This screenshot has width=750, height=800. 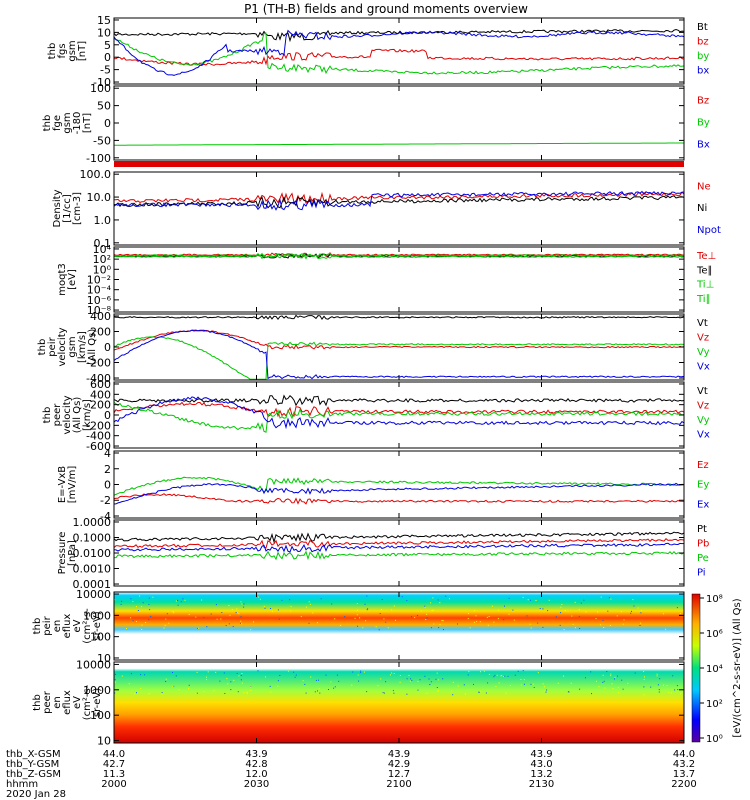 I want to click on y-axis-label: en, so click(x=57, y=702).